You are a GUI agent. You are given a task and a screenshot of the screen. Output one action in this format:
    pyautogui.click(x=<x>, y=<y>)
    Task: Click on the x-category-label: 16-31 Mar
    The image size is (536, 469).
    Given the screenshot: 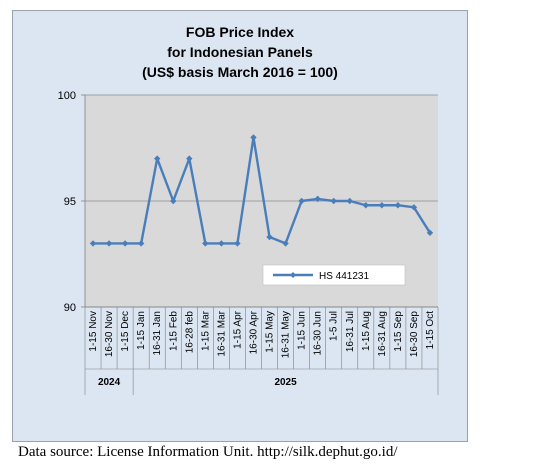 What is the action you would take?
    pyautogui.click(x=221, y=333)
    